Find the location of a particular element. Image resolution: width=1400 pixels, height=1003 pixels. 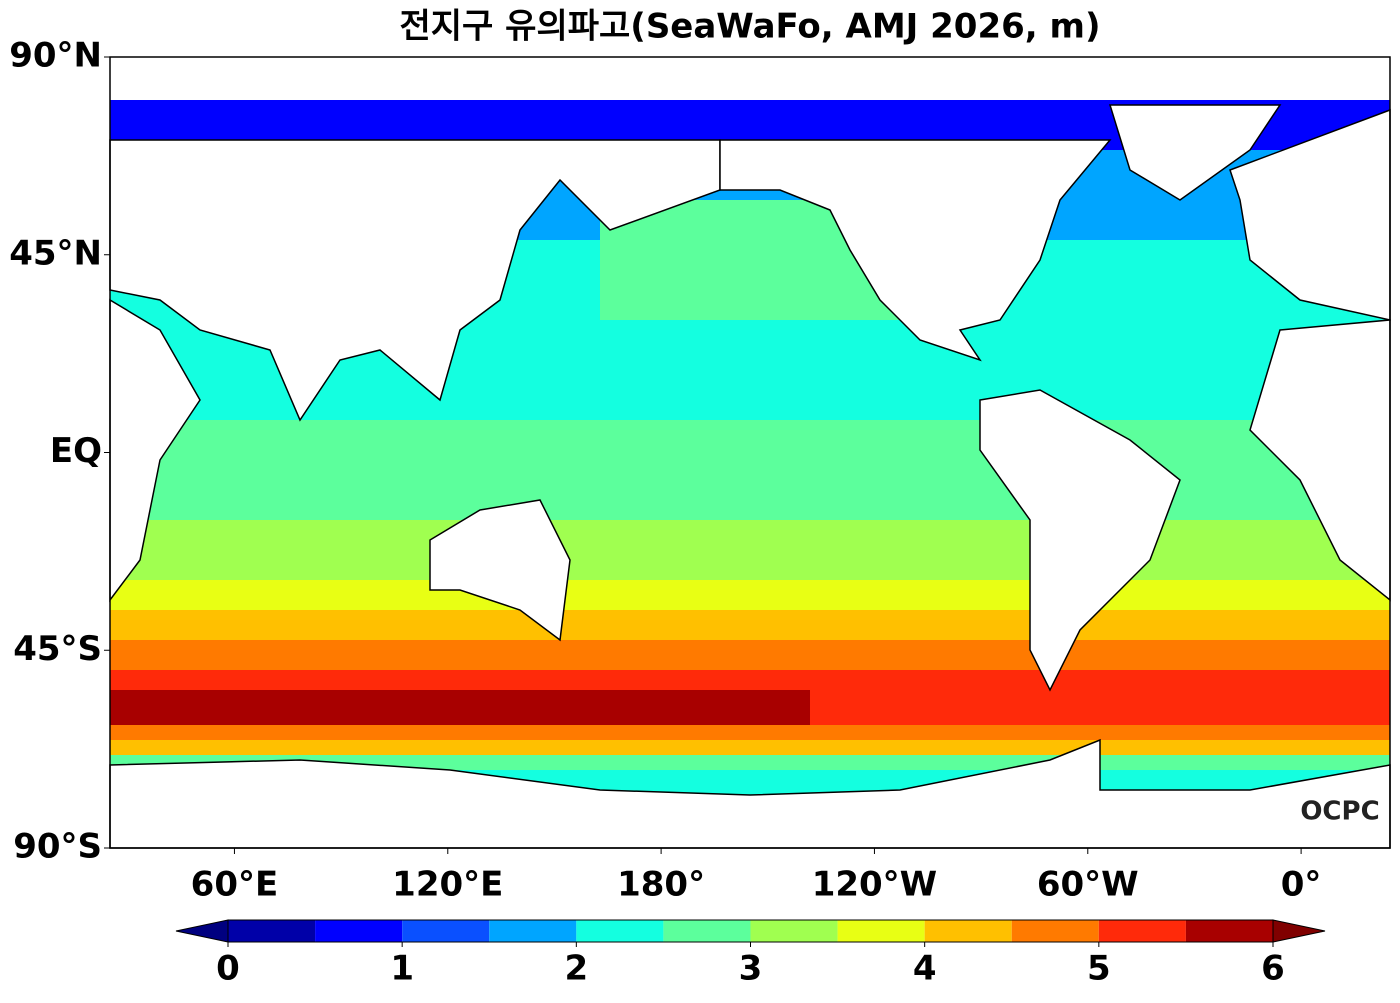

colorbar-extend-high is located at coordinates (1299, 931).